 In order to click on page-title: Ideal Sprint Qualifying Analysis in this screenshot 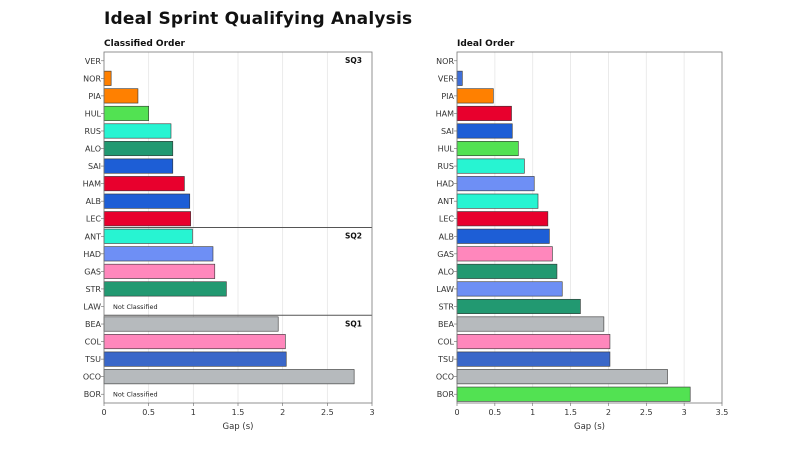, I will do `click(258, 19)`.